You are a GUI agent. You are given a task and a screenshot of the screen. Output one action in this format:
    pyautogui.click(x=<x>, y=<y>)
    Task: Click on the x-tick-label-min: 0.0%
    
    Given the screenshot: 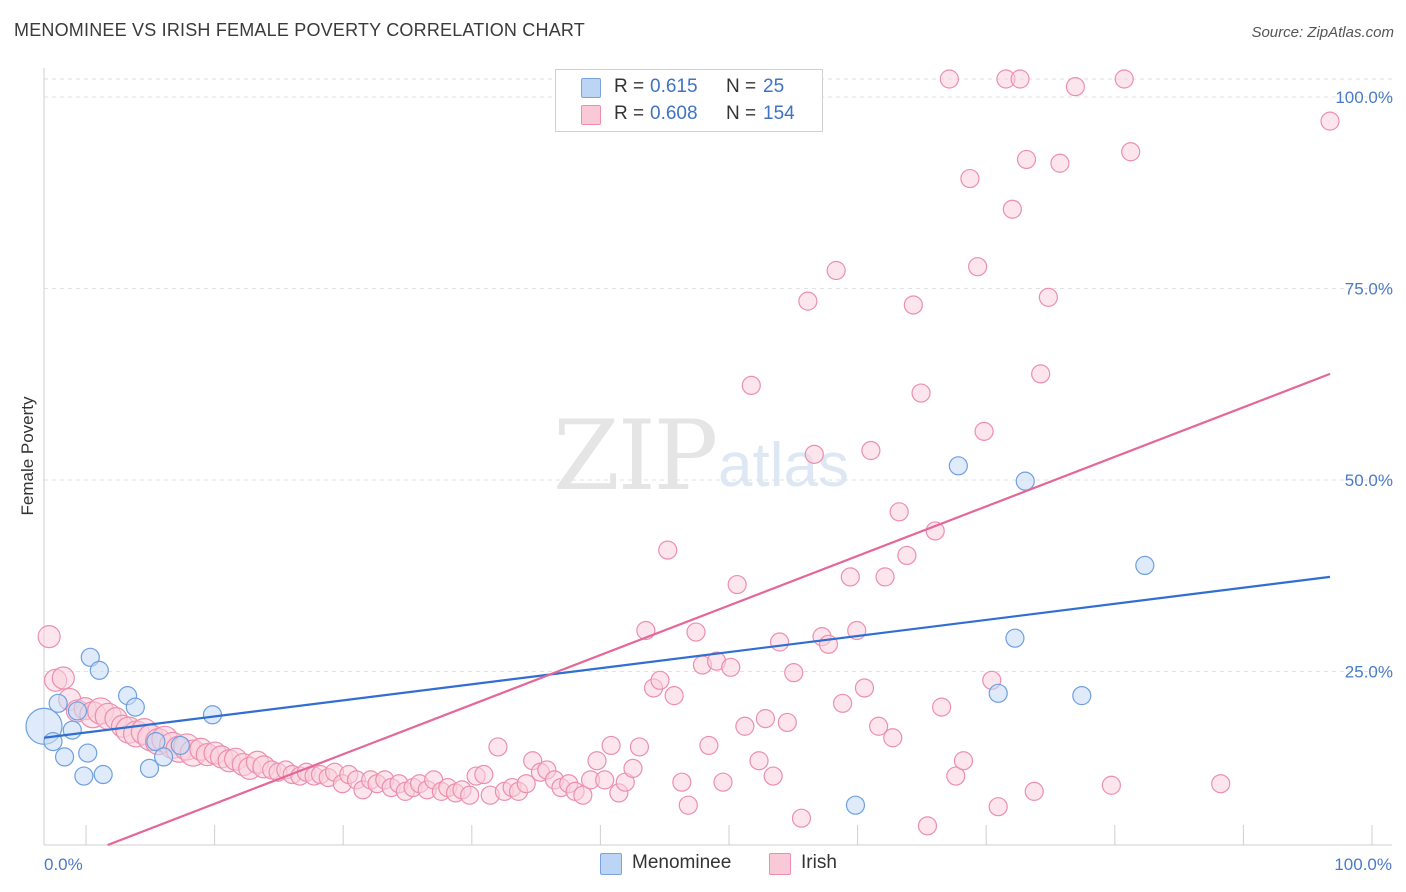 What is the action you would take?
    pyautogui.click(x=63, y=864)
    